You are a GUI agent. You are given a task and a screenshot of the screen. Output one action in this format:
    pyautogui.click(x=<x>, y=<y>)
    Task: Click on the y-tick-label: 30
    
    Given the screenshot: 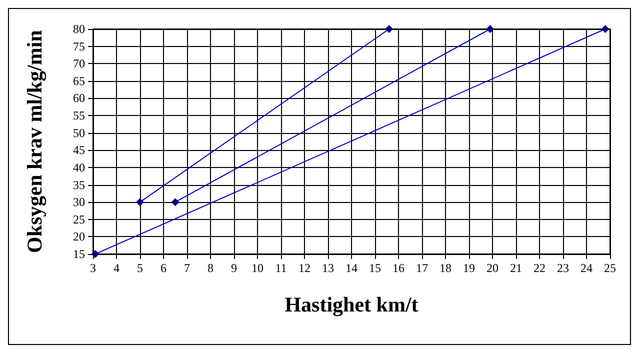 What is the action you would take?
    pyautogui.click(x=79, y=202)
    